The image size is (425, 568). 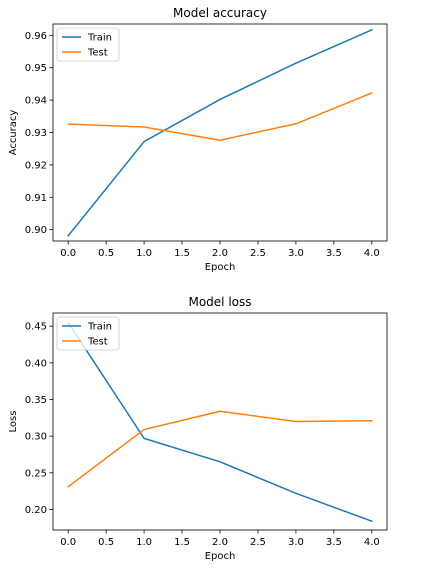 What do you see at coordinates (36, 437) in the screenshot?
I see `y-tick-label: 0.30` at bounding box center [36, 437].